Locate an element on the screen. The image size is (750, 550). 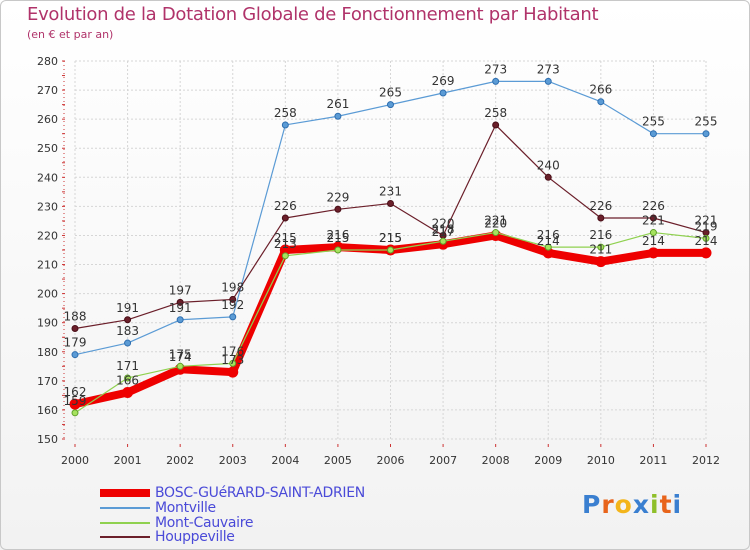
legend-item-montville: Montville is located at coordinates (158, 508).